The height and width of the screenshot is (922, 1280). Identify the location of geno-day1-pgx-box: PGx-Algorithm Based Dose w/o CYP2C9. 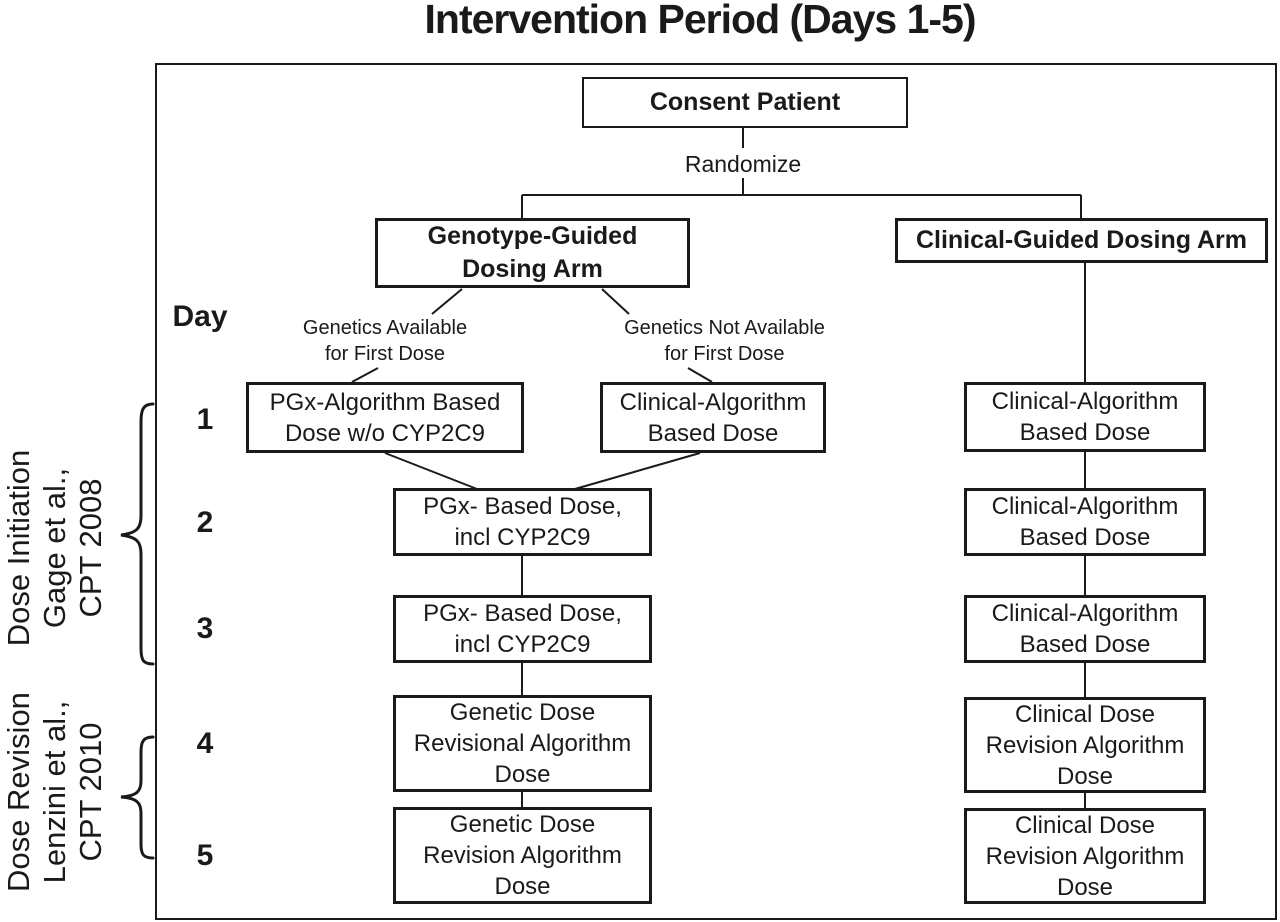
(385, 417).